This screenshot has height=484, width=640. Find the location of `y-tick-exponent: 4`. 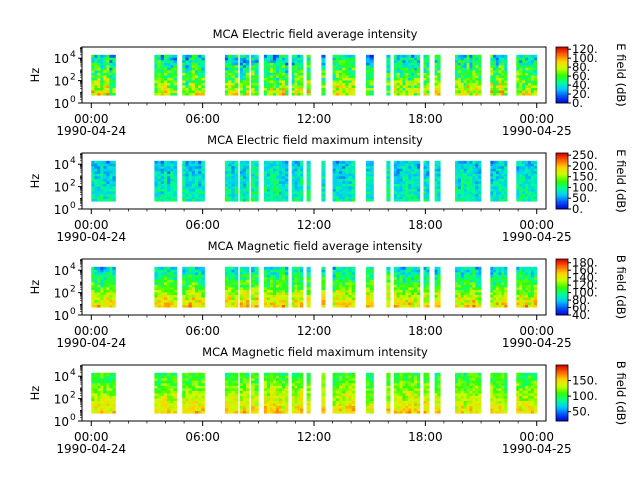

y-tick-exponent: 4 is located at coordinates (73, 161).